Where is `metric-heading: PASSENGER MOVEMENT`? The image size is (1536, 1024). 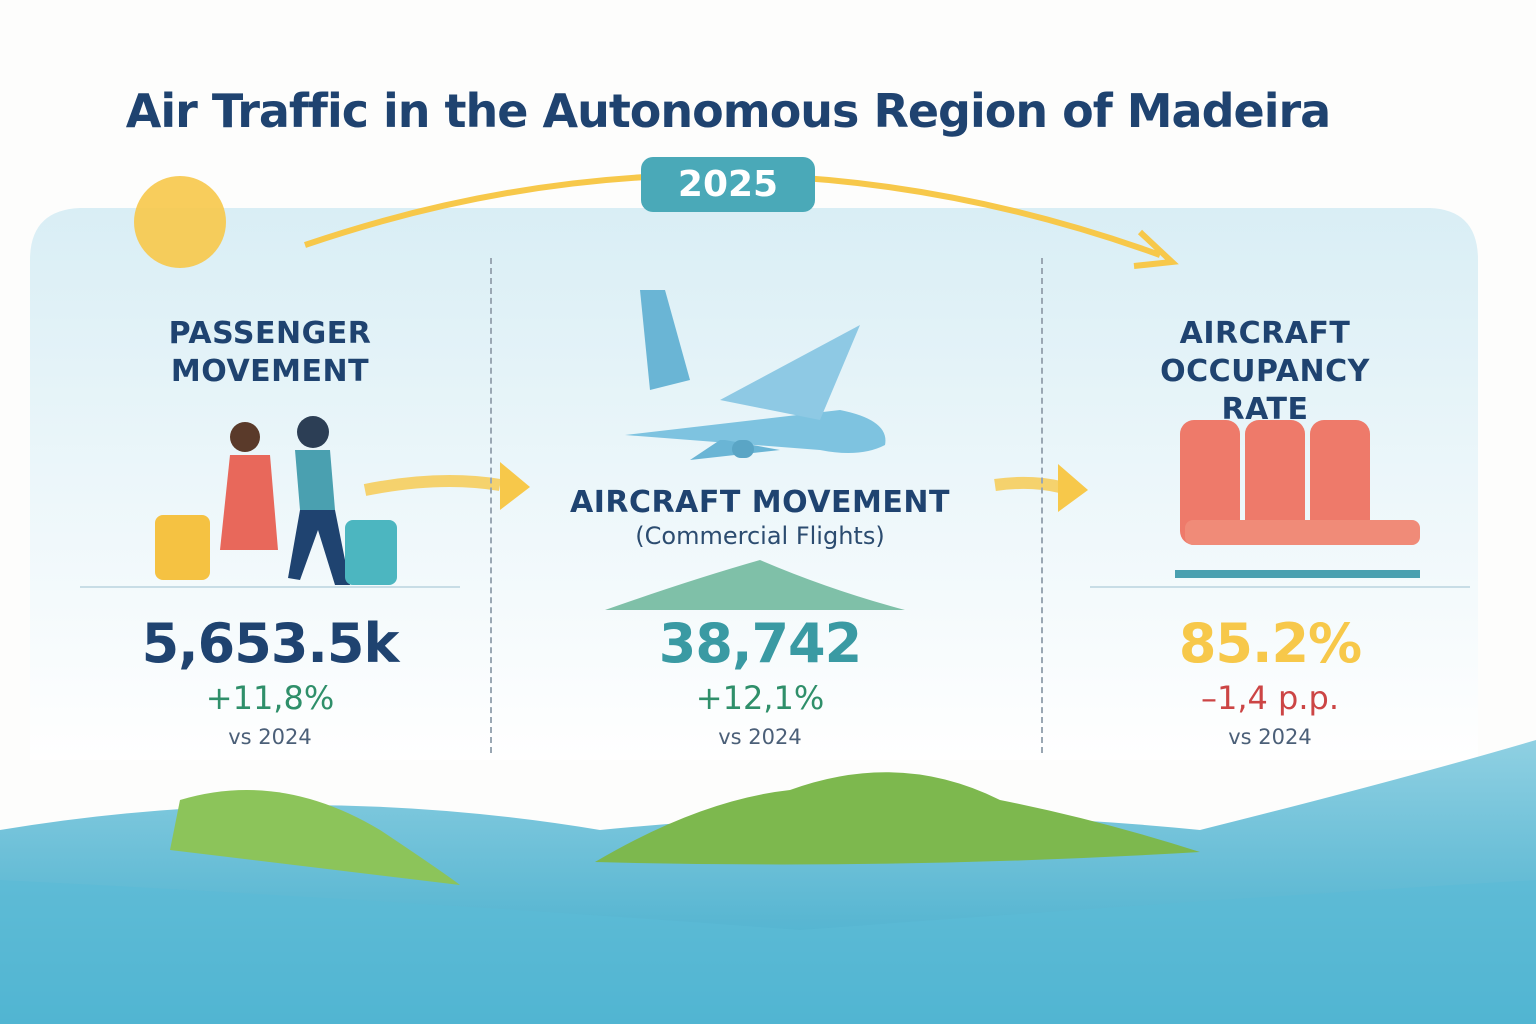
metric-heading: PASSENGER MOVEMENT is located at coordinates (270, 352).